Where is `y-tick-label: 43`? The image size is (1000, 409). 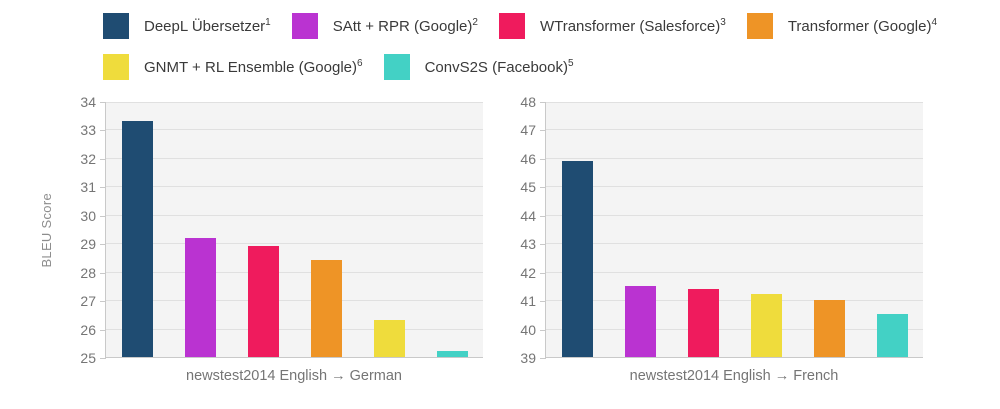 y-tick-label: 43 is located at coordinates (528, 244).